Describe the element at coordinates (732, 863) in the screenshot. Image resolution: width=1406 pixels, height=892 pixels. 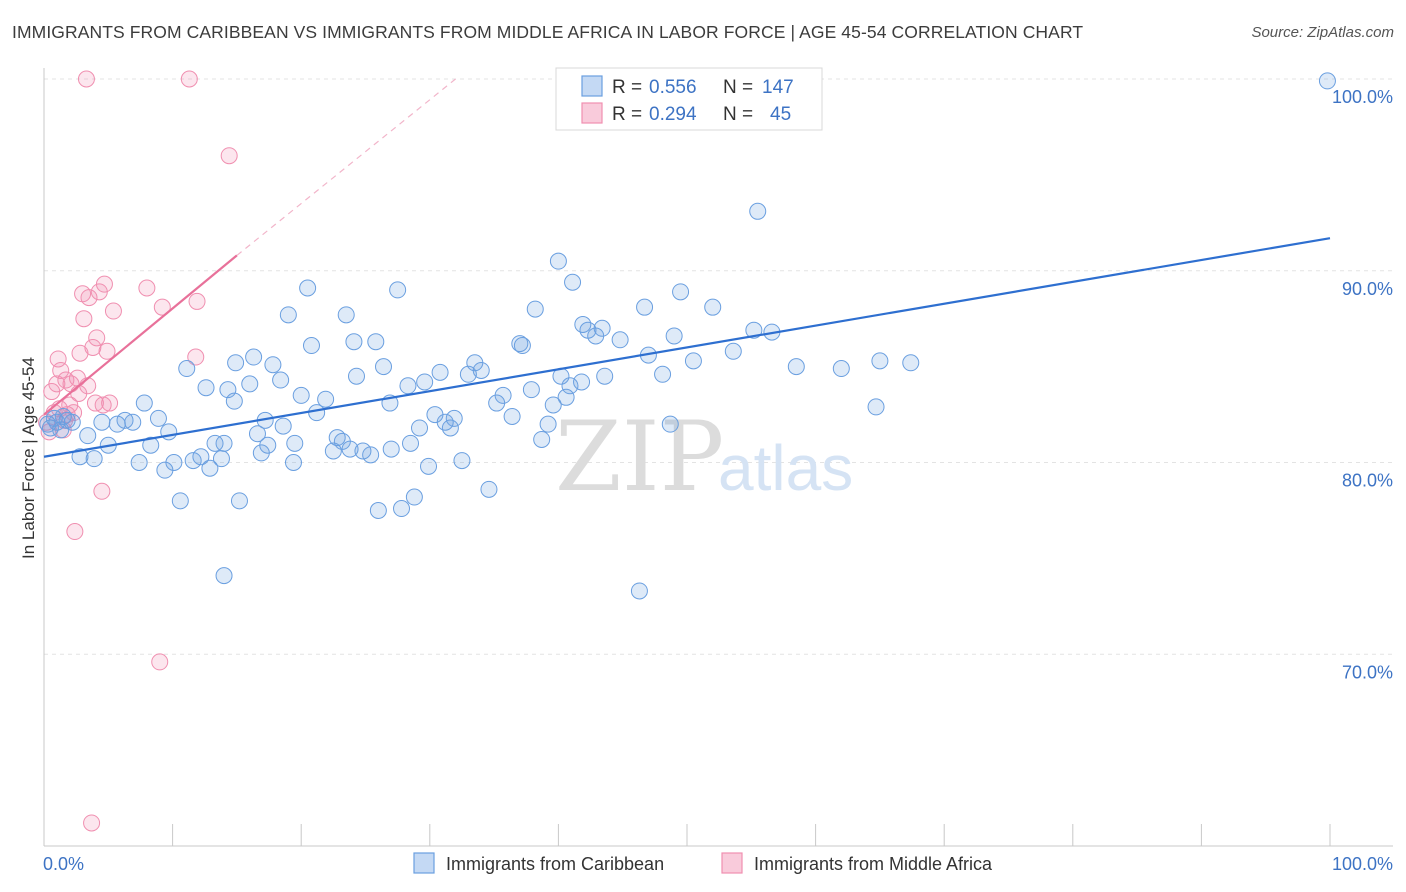
I see `bottom-legend-swatch-pink` at that location.